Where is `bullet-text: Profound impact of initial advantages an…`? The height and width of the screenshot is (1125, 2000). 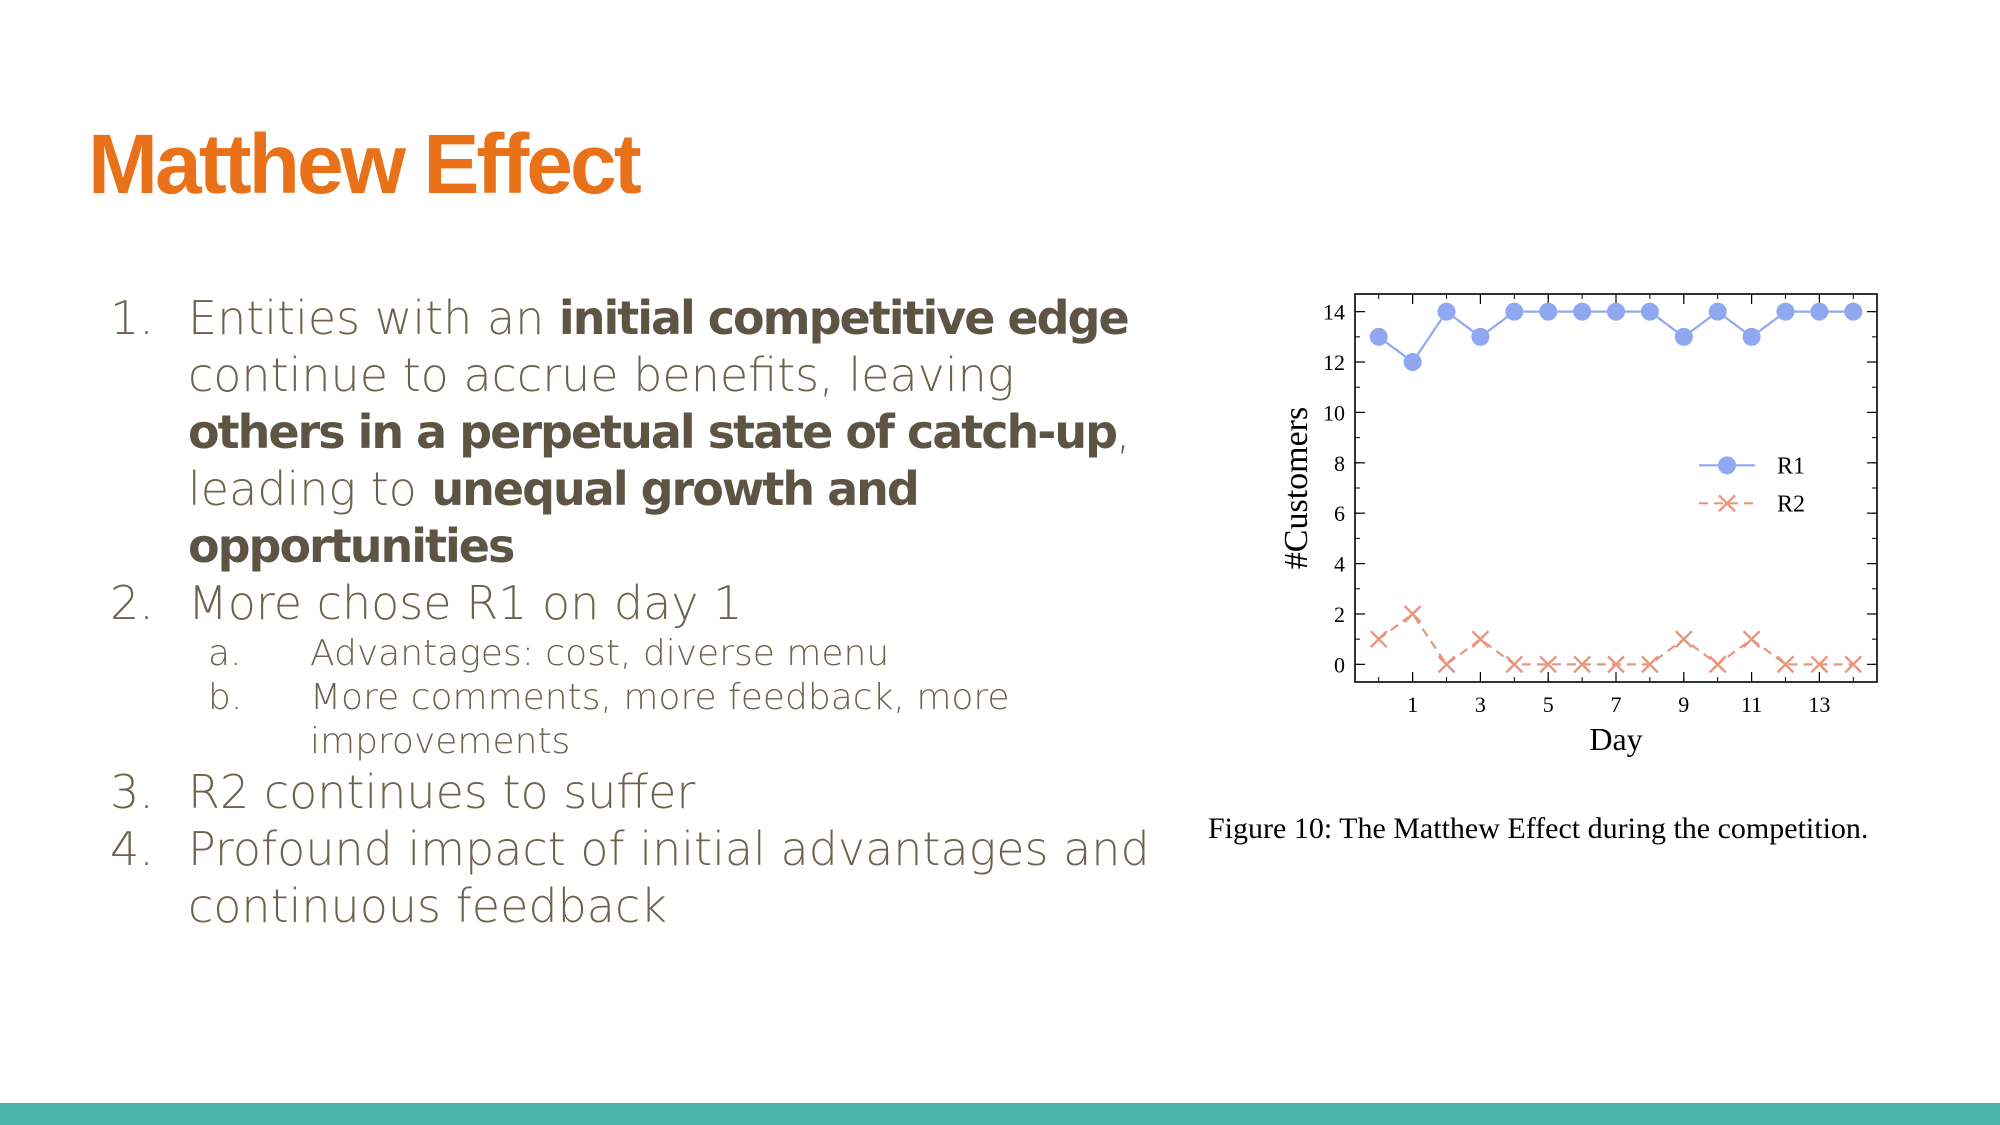 bullet-text: Profound impact of initial advantages an… is located at coordinates (669, 877).